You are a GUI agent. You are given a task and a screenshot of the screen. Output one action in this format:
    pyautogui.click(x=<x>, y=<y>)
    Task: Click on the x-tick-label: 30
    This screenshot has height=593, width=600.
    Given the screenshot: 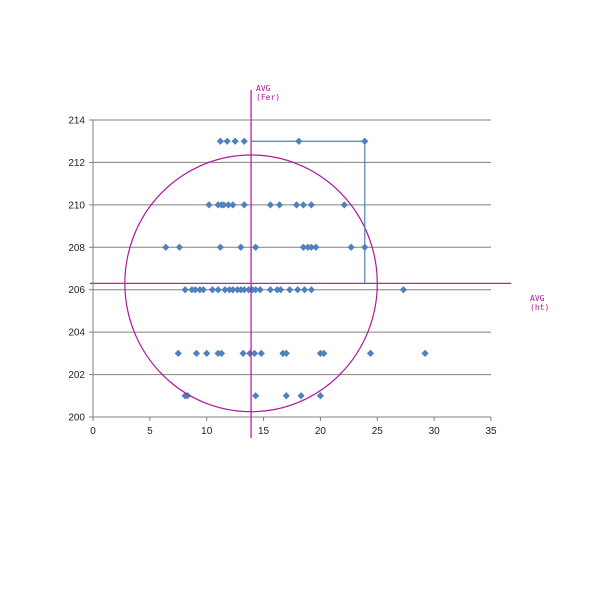 What is the action you would take?
    pyautogui.click(x=435, y=431)
    